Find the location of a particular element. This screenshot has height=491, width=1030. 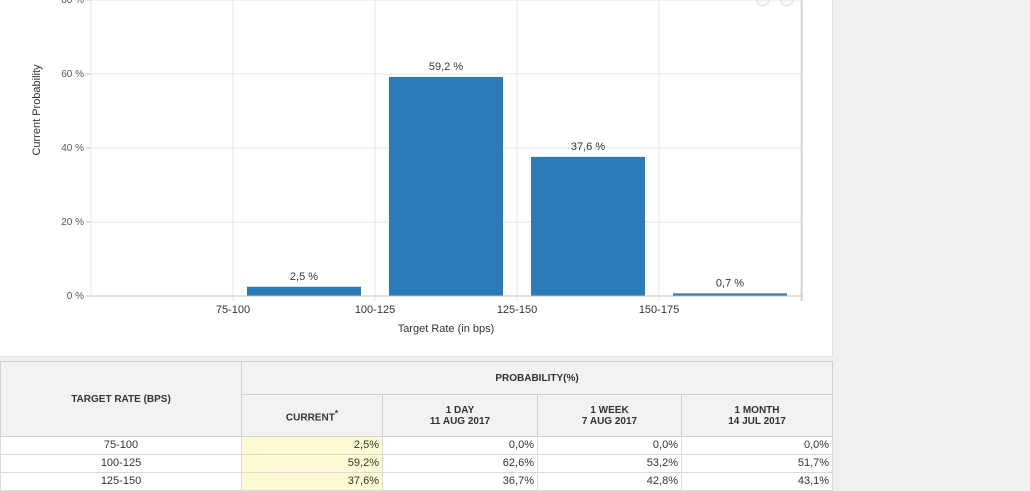

period-date: 14 JUL 2017 is located at coordinates (757, 421).